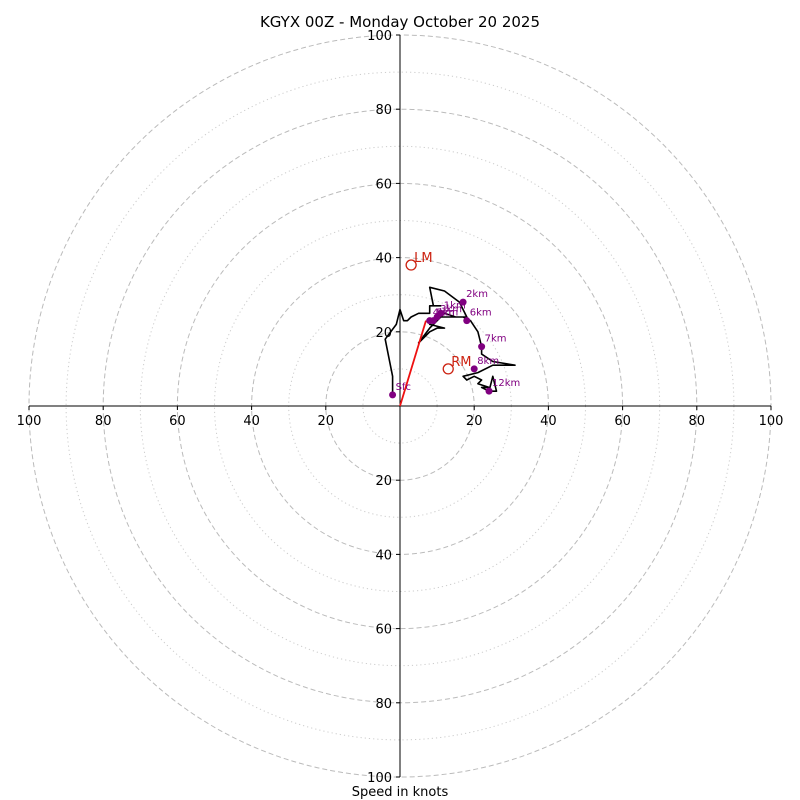 The height and width of the screenshot is (800, 800). What do you see at coordinates (403, 387) in the screenshot?
I see `height-label-Sfc: Sfc` at bounding box center [403, 387].